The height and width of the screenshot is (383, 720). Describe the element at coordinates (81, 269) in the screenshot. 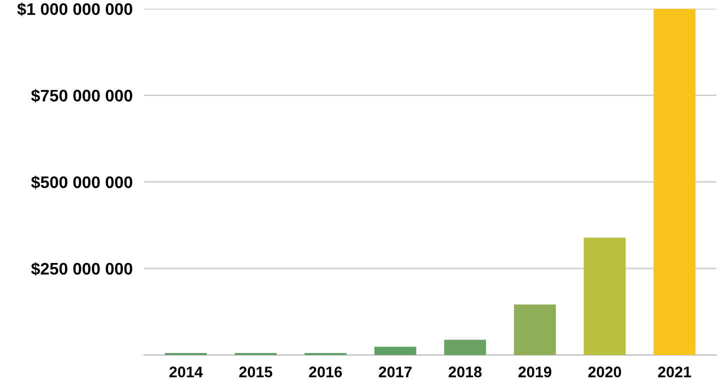

I see `y-tick-label: $250 000 000` at that location.